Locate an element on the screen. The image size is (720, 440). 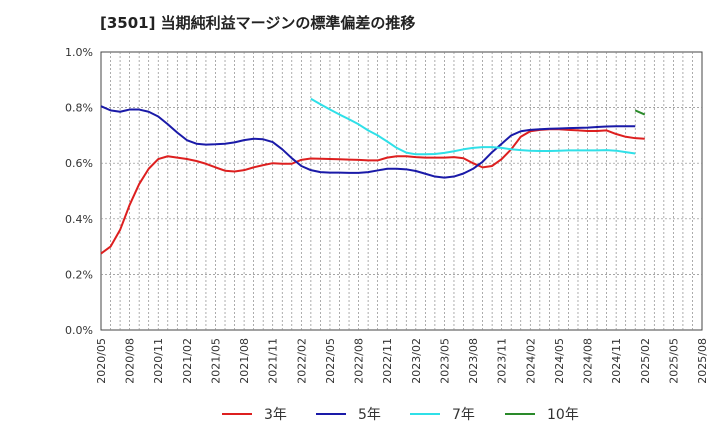
x-tick-label: 2020/11 is located at coordinates (158, 361).